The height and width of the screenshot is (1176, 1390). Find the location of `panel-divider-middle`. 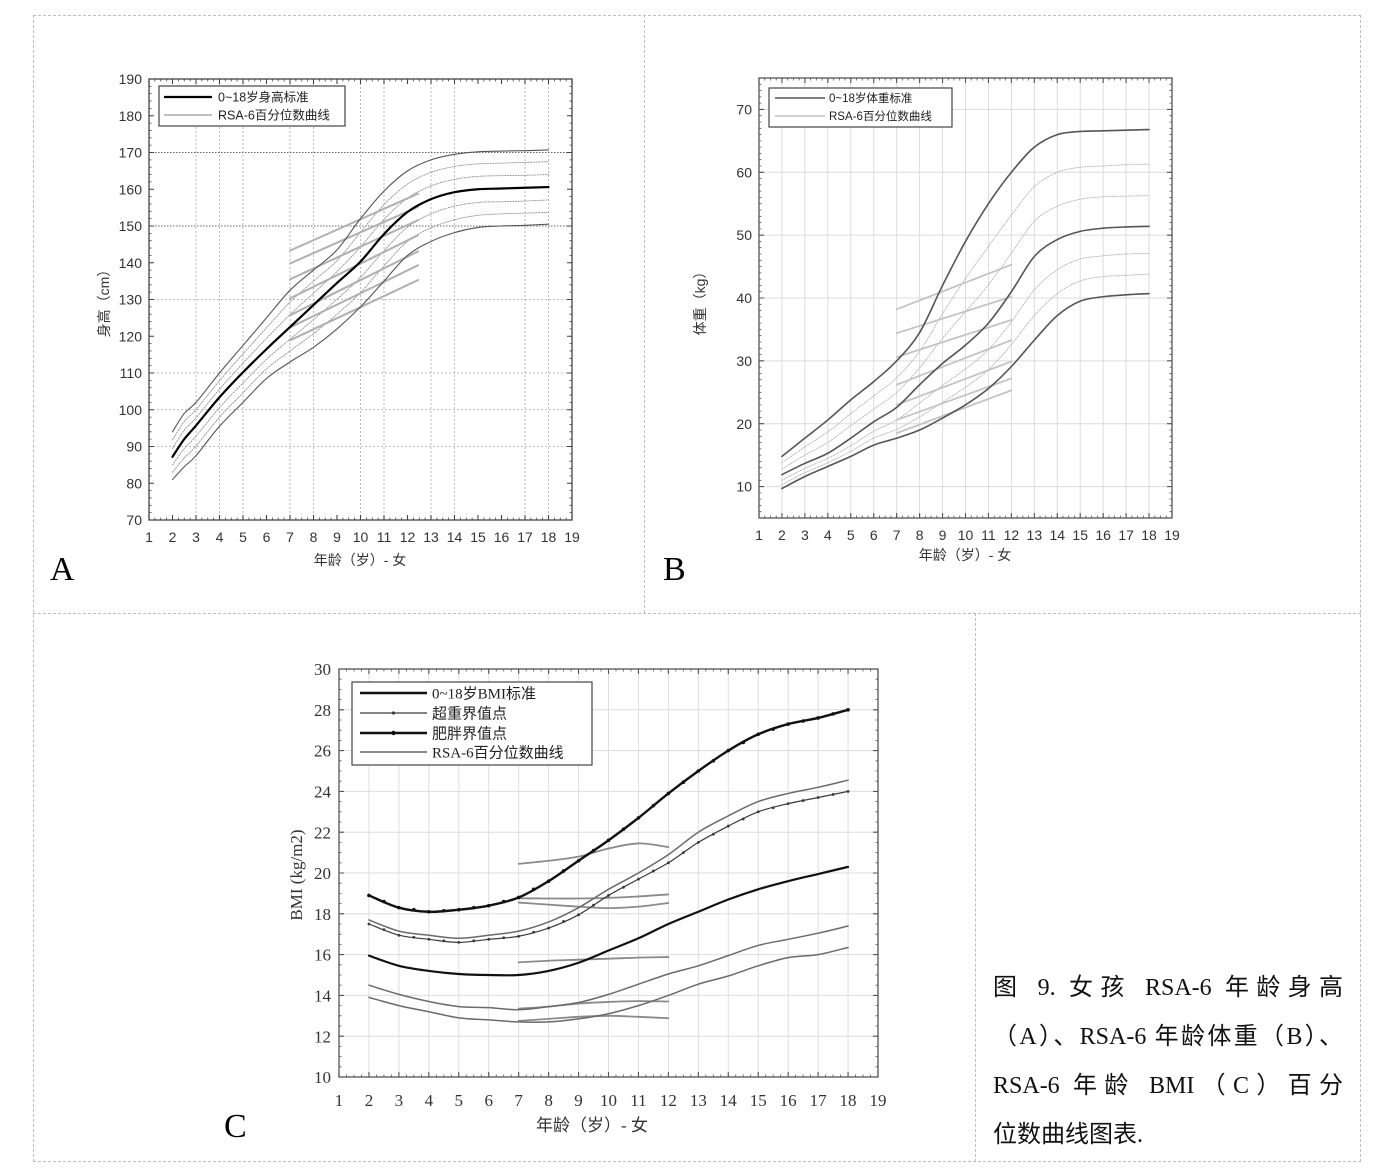

panel-divider-middle is located at coordinates (697, 613).